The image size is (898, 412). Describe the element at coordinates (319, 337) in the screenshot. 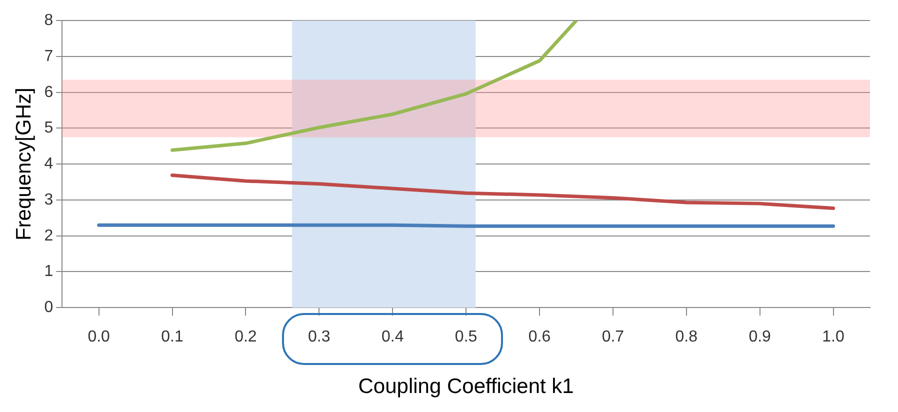

I see `x-tick-label: 0.3` at that location.